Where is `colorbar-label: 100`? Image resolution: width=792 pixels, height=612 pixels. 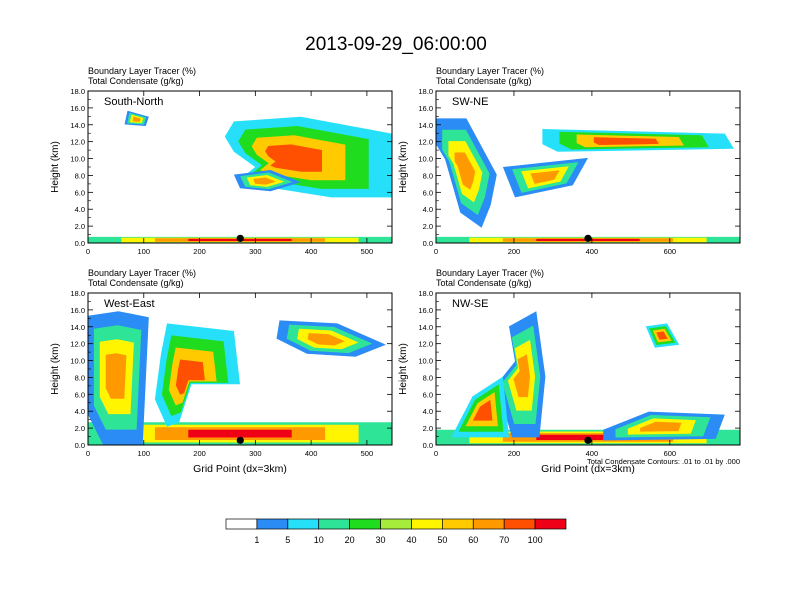
colorbar-label: 100 is located at coordinates (535, 540).